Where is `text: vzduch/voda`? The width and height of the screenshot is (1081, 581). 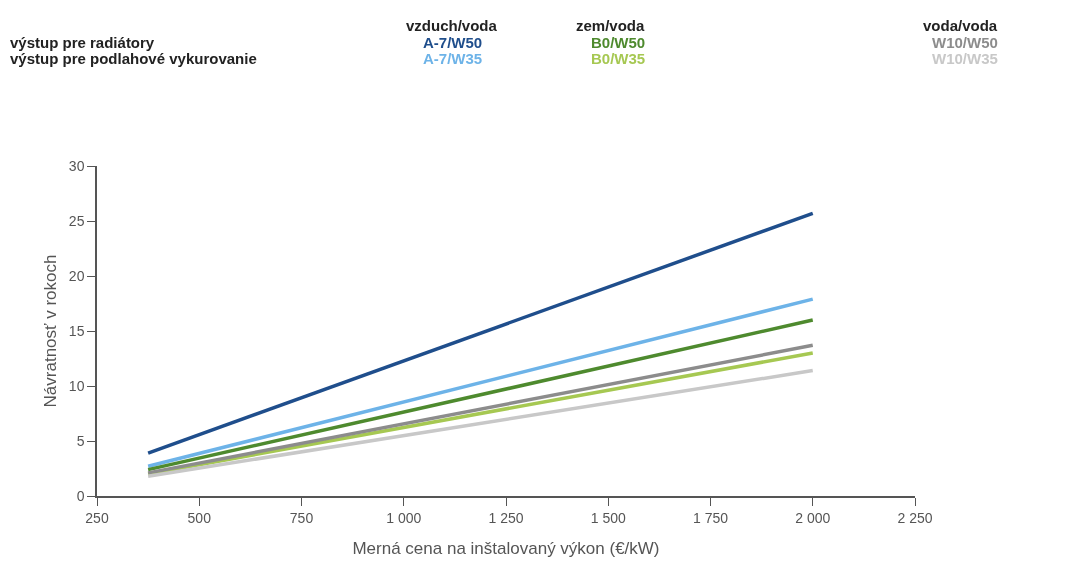 text: vzduch/voda is located at coordinates (452, 25).